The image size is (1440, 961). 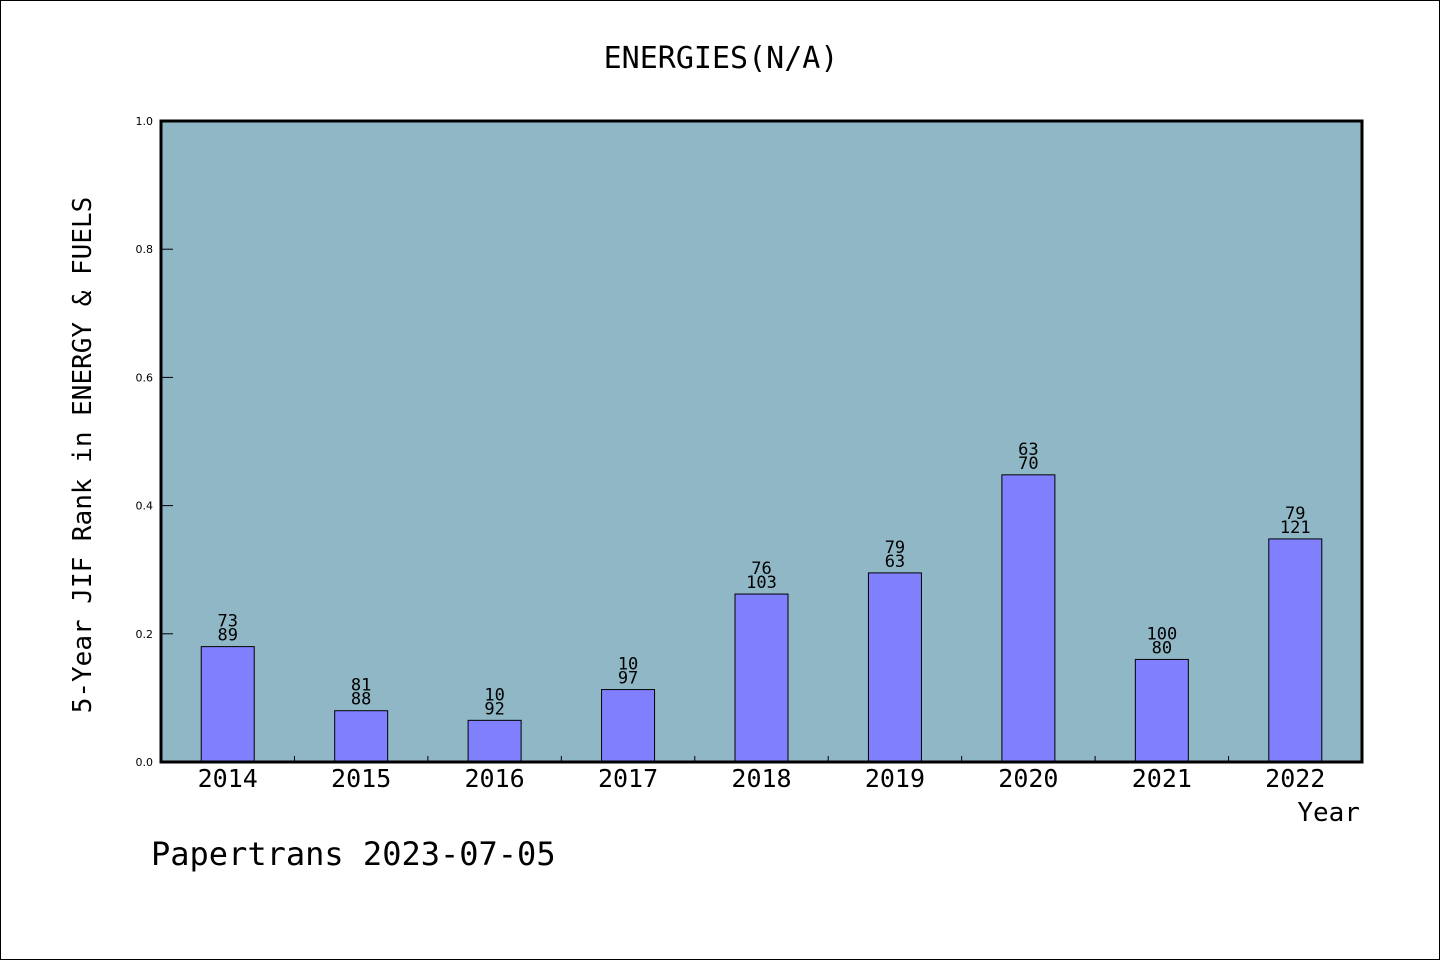 I want to click on bar-2018, so click(x=761, y=678).